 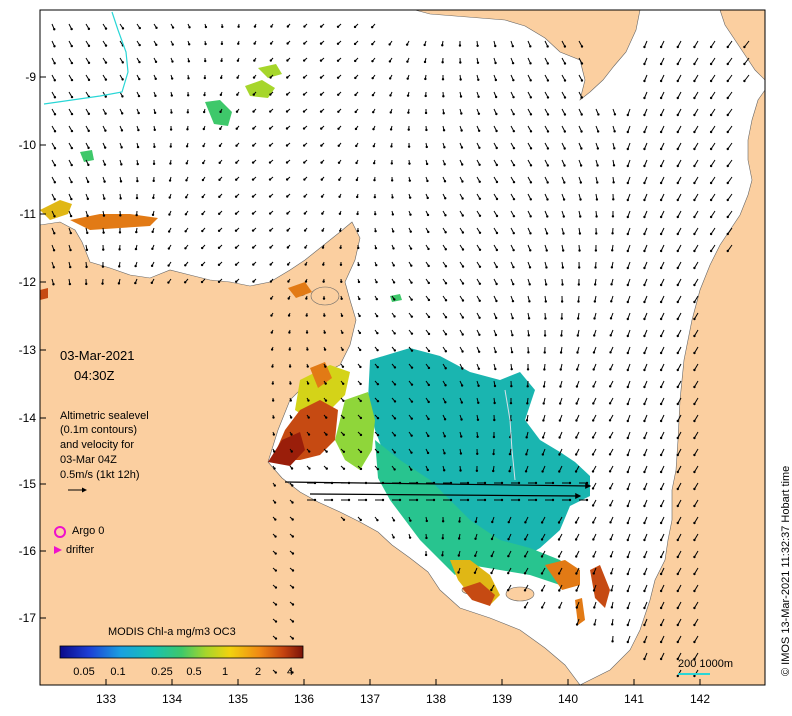 What do you see at coordinates (634, 699) in the screenshot?
I see `x-tick-label: 141` at bounding box center [634, 699].